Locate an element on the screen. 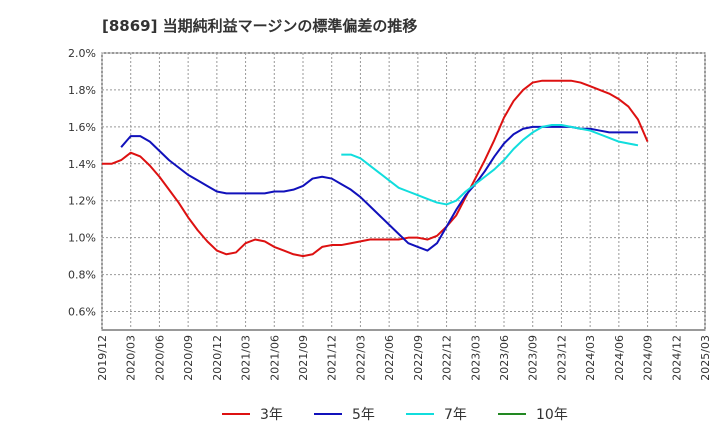 Image resolution: width=720 pixels, height=440 pixels. x-tick-label: 2022/03 is located at coordinates (360, 358).